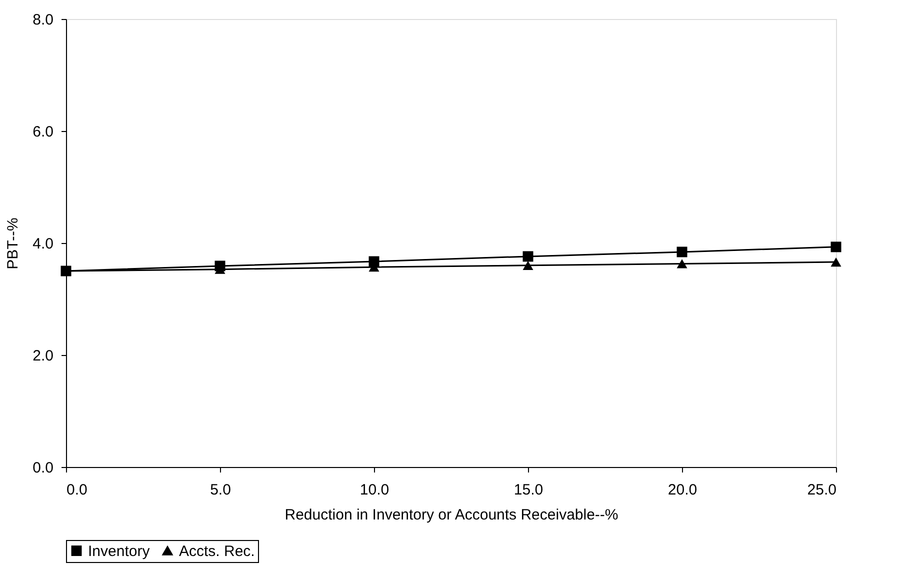 The width and height of the screenshot is (904, 581). What do you see at coordinates (43, 356) in the screenshot?
I see `y-tick-label: 2.0` at bounding box center [43, 356].